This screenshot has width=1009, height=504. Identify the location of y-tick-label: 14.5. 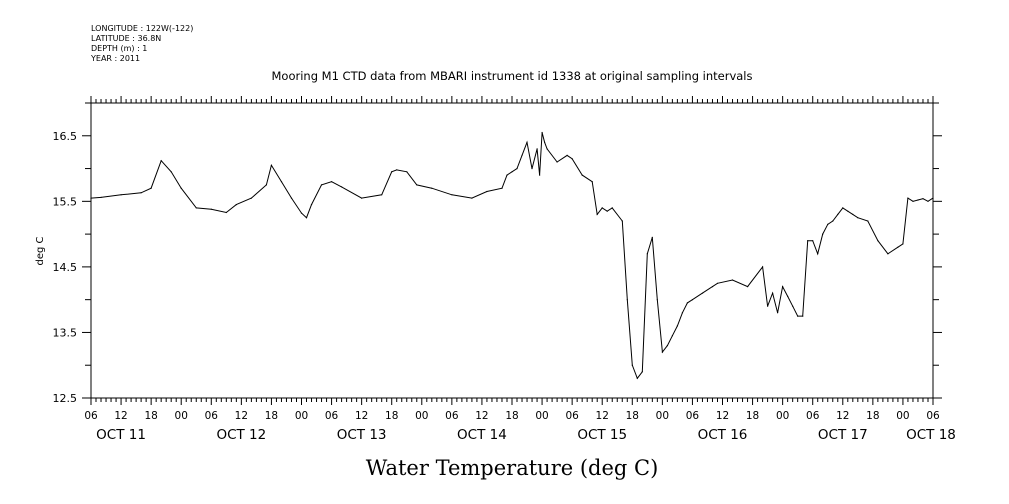
(65, 267).